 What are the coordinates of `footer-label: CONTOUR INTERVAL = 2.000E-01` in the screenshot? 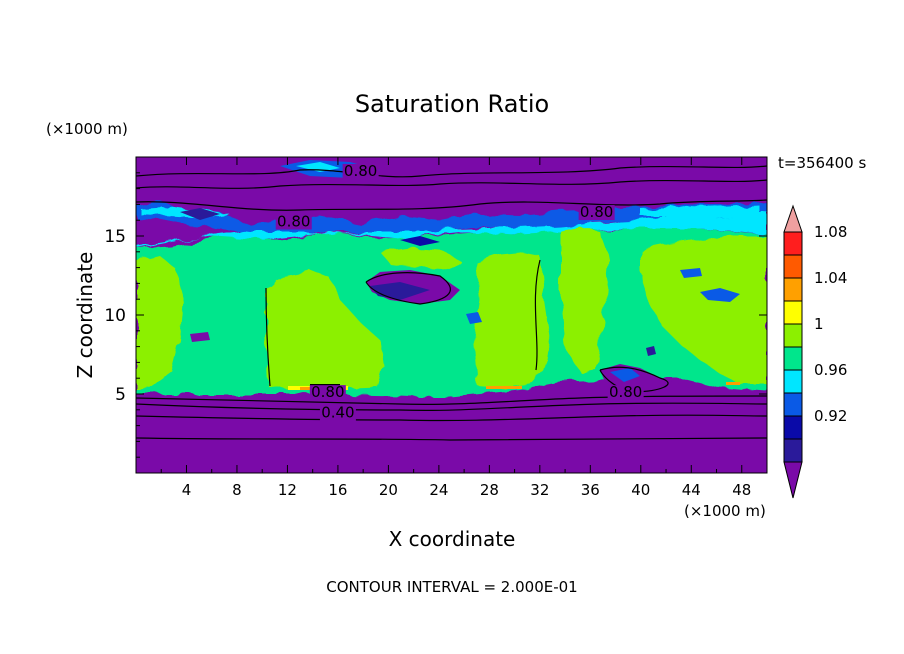 It's located at (451, 587).